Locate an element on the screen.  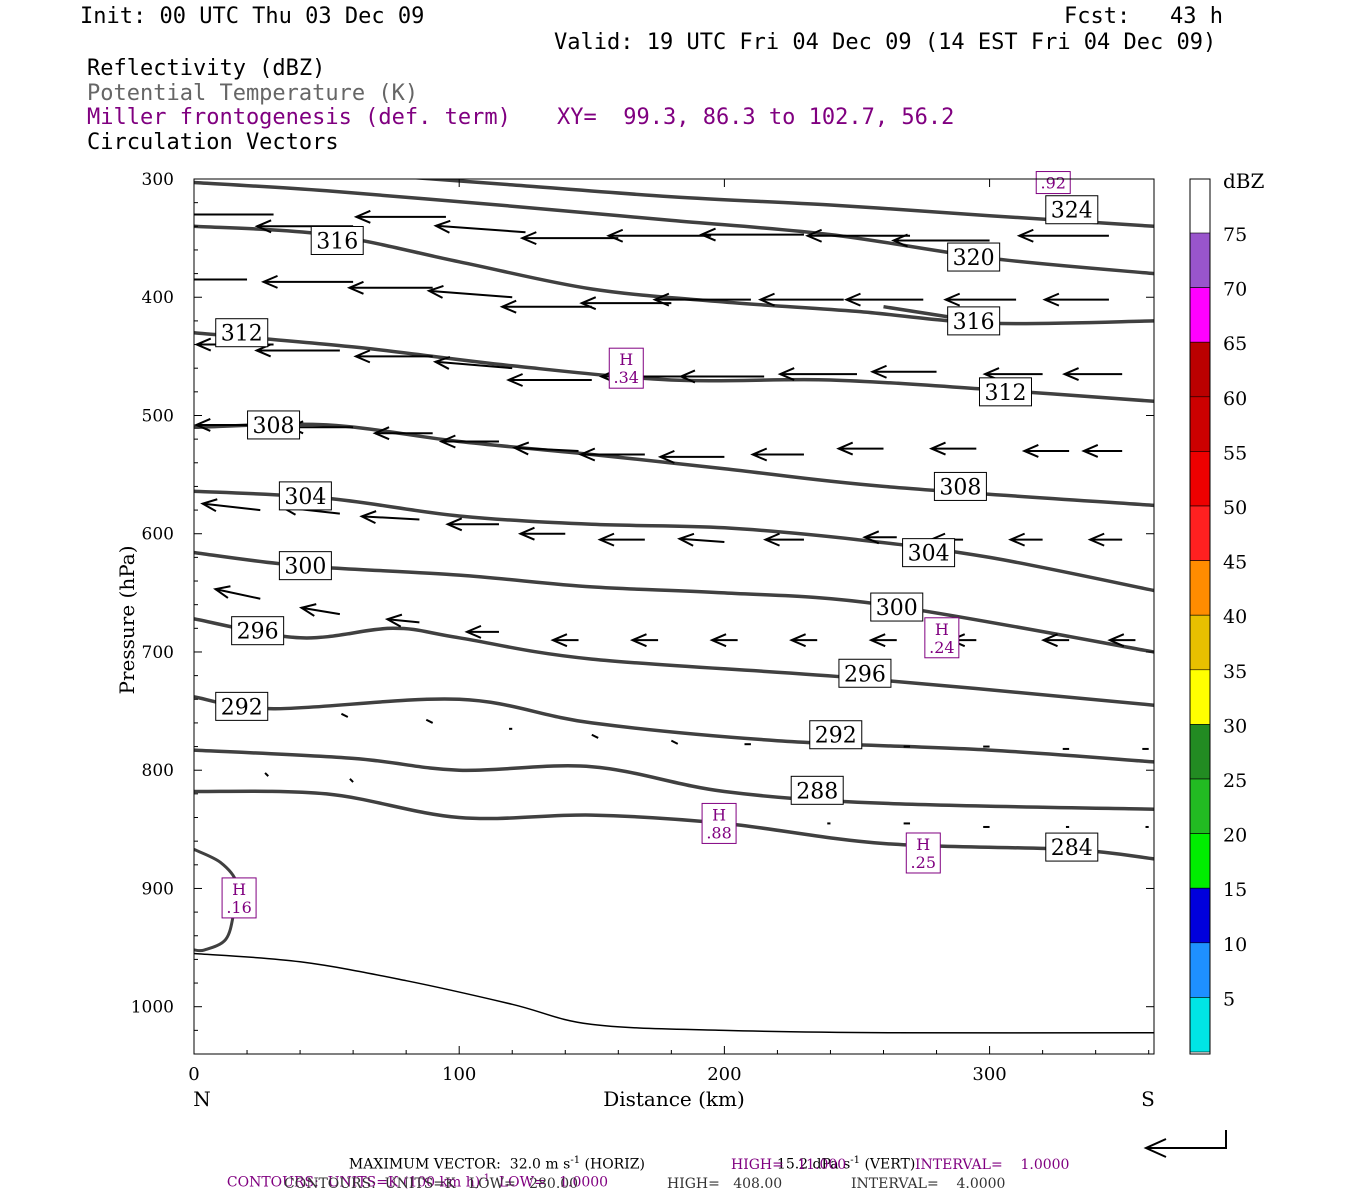
x-tick-label: 300 is located at coordinates (989, 1074).